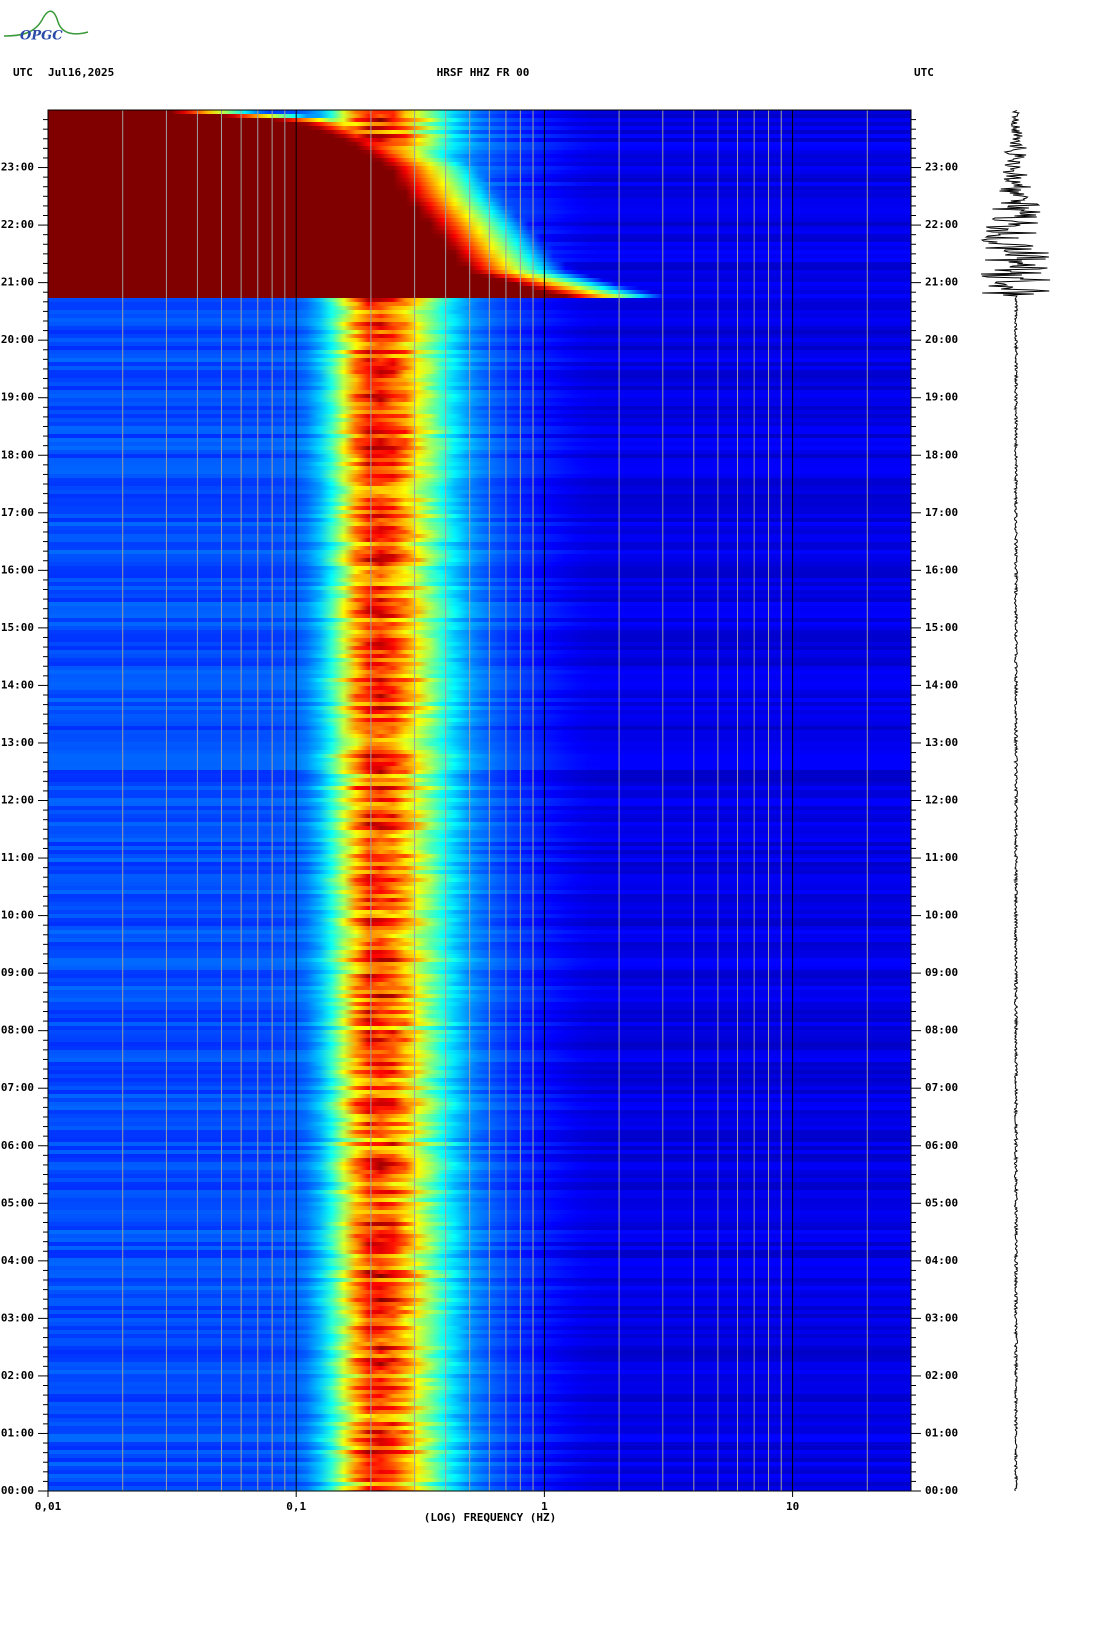 This screenshot has width=1102, height=1634. Describe the element at coordinates (17, 1490) in the screenshot. I see `y-tick-label: 00:00` at that location.